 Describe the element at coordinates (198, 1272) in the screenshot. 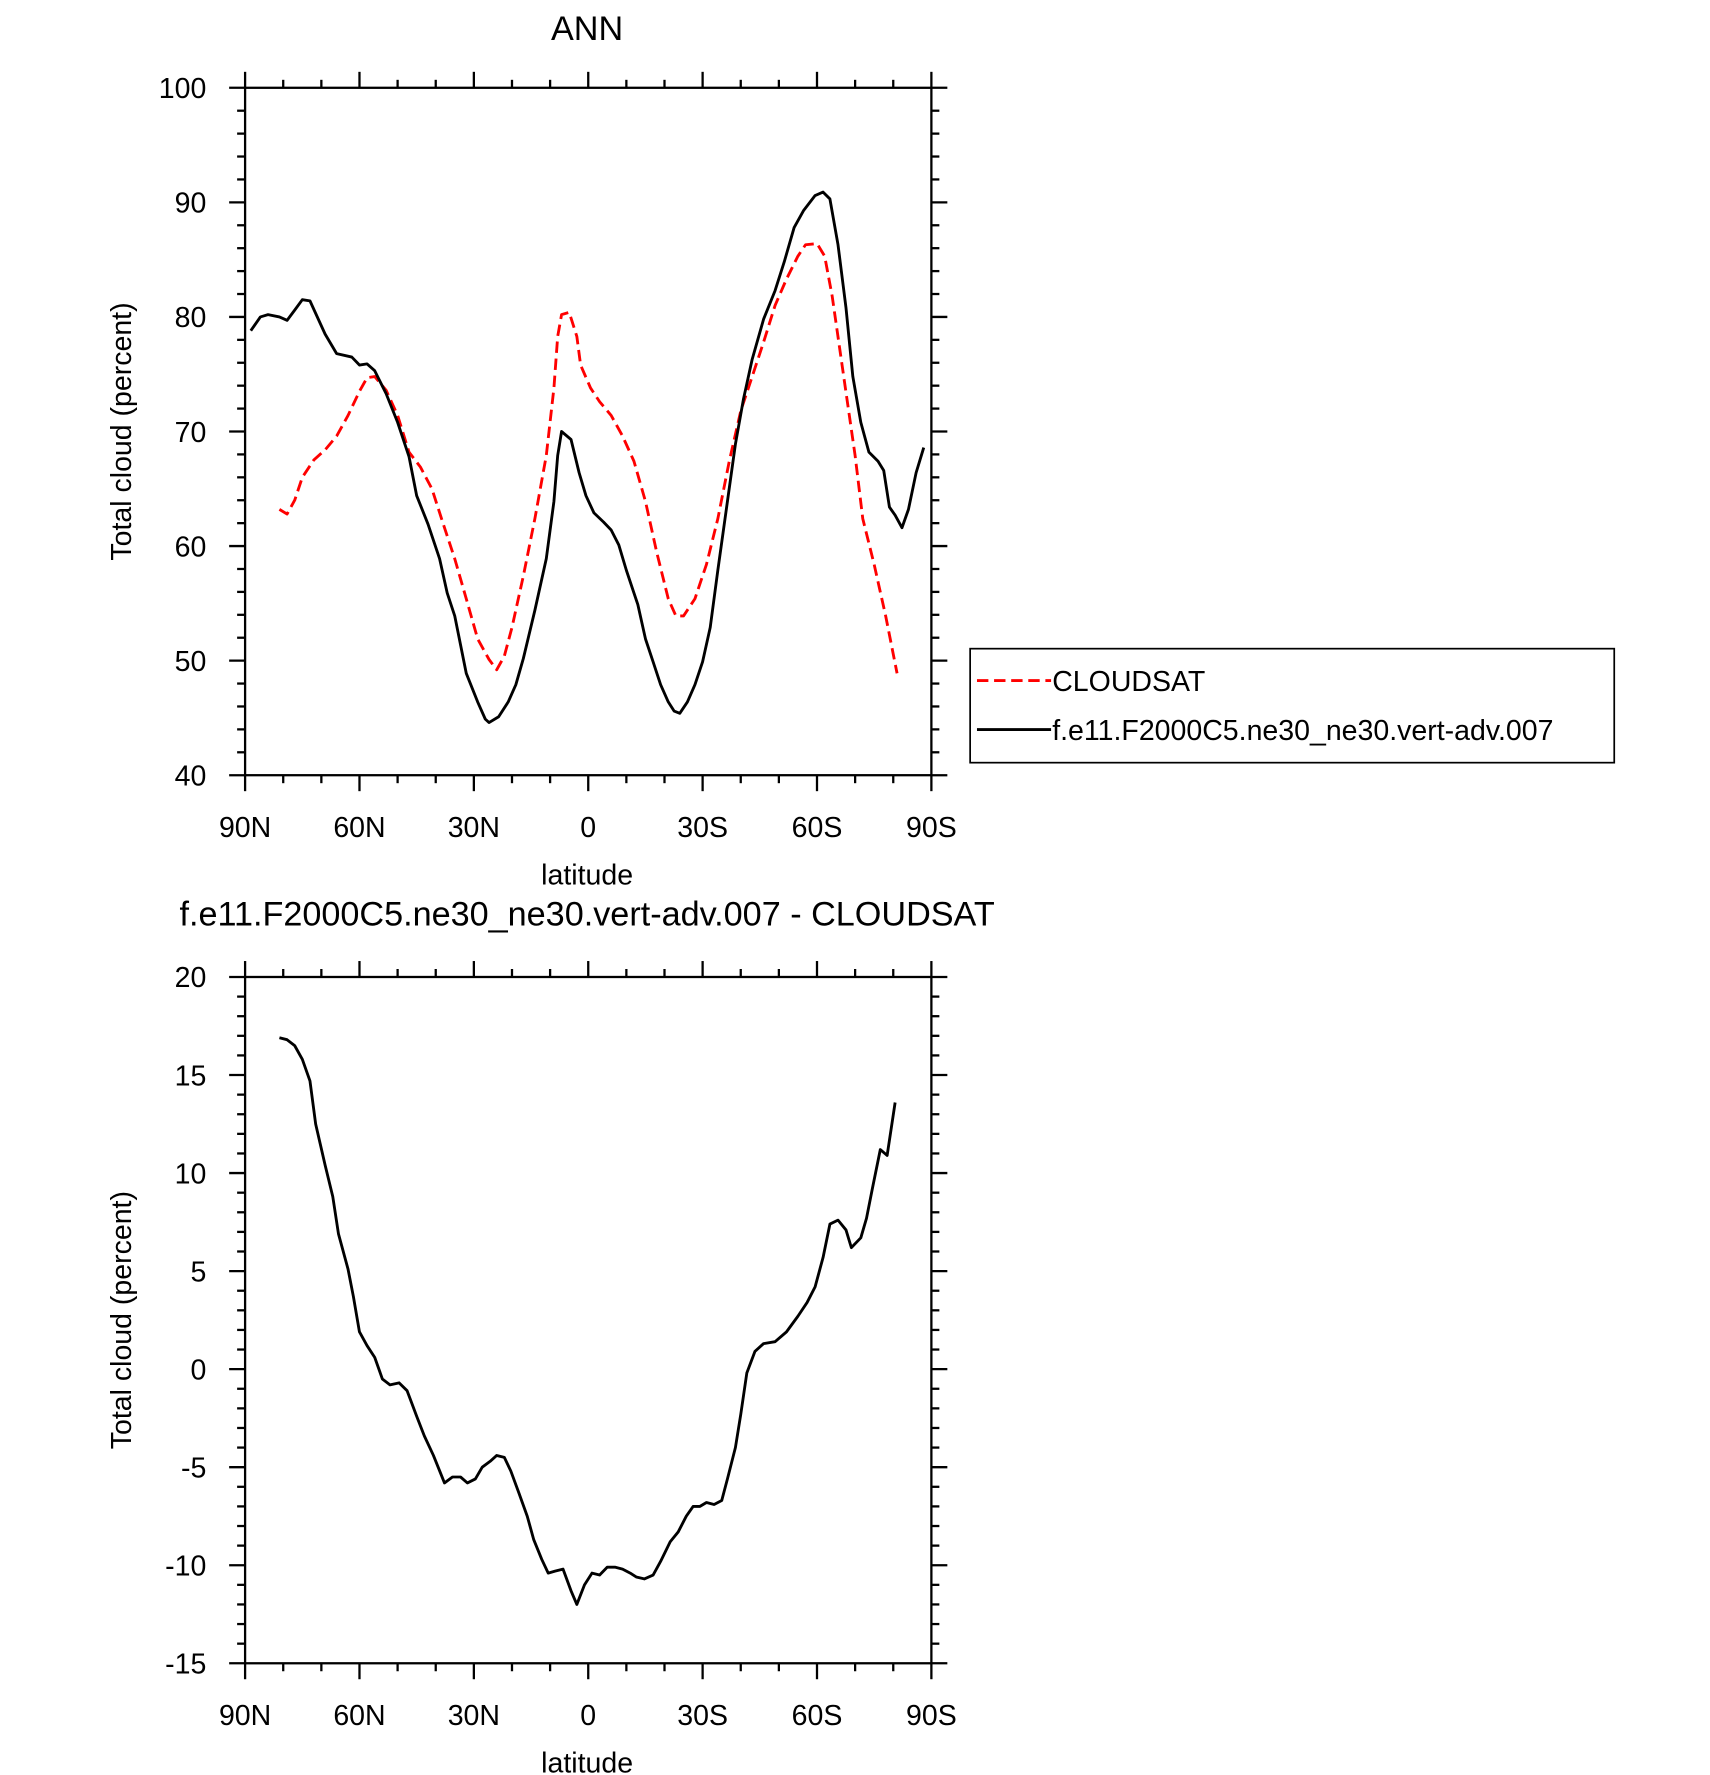

I see `y-tick-label: 5` at that location.